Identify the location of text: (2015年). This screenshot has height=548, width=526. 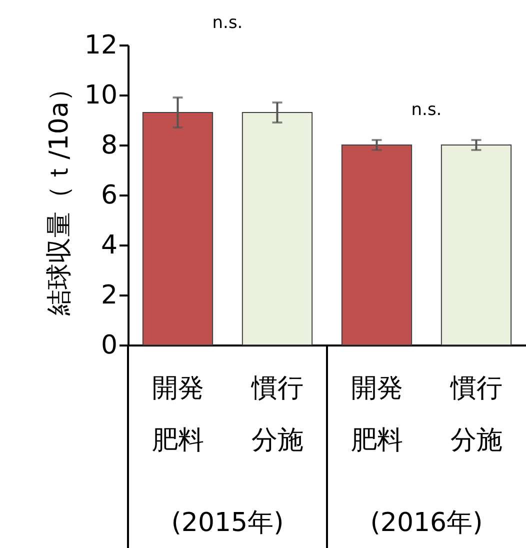
(227, 523).